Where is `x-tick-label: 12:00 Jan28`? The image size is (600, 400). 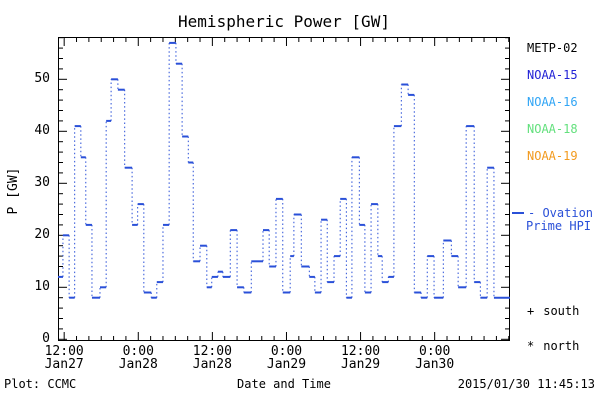 x-tick-label: 12:00 Jan28 is located at coordinates (212, 358).